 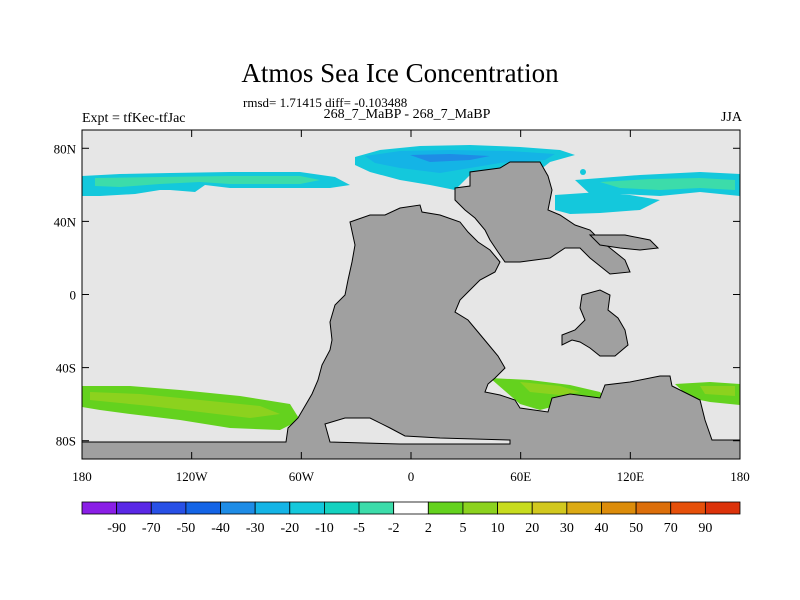 I want to click on plot-title: Atmos Sea Ice Concentration, so click(x=400, y=73).